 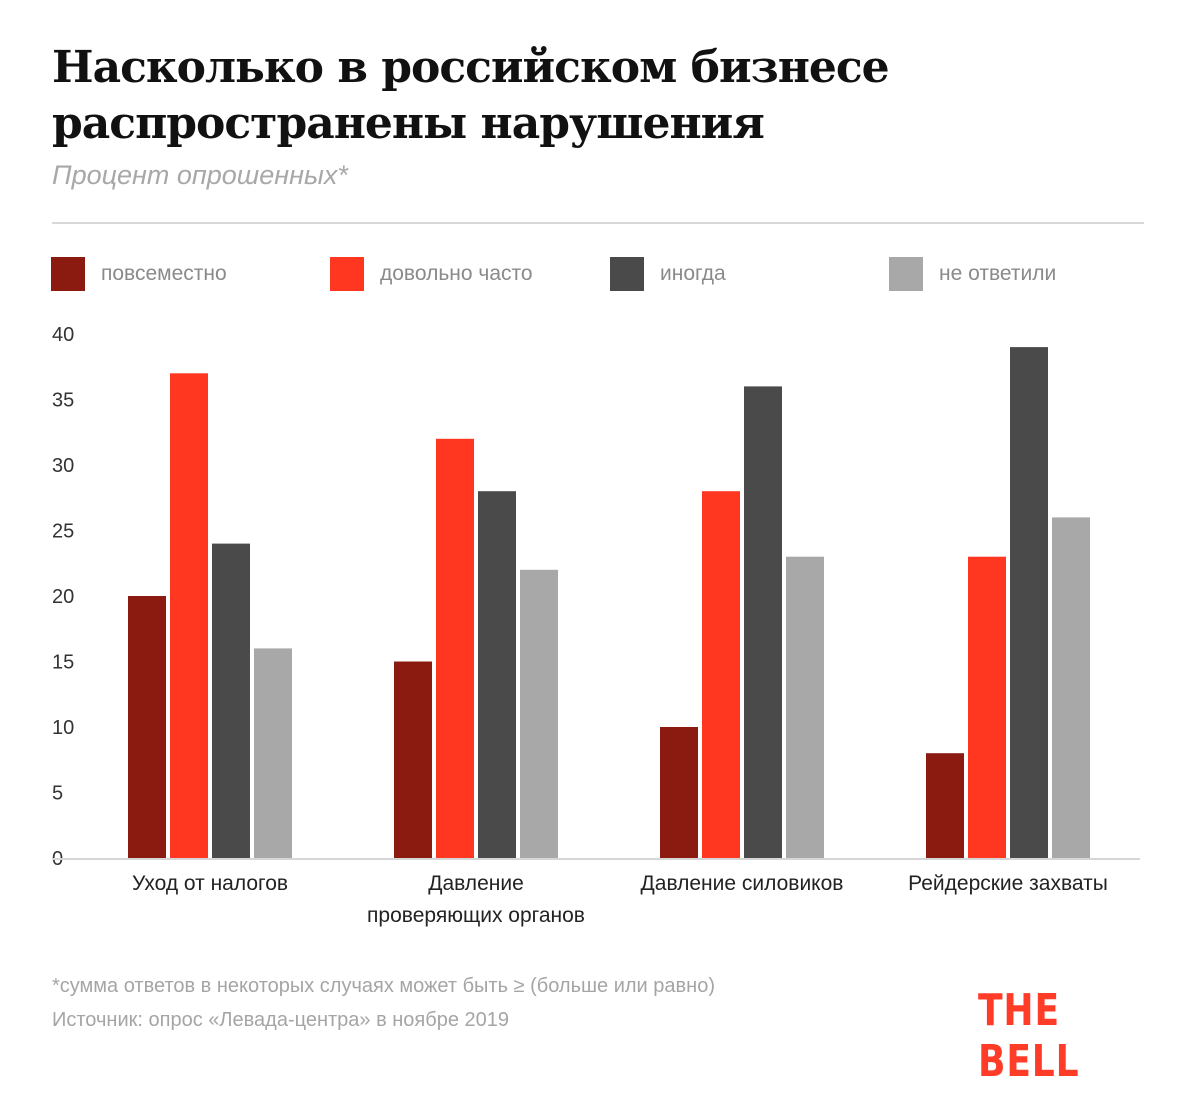 I want to click on x-category-label: Рейдерские захваты, so click(x=1008, y=883).